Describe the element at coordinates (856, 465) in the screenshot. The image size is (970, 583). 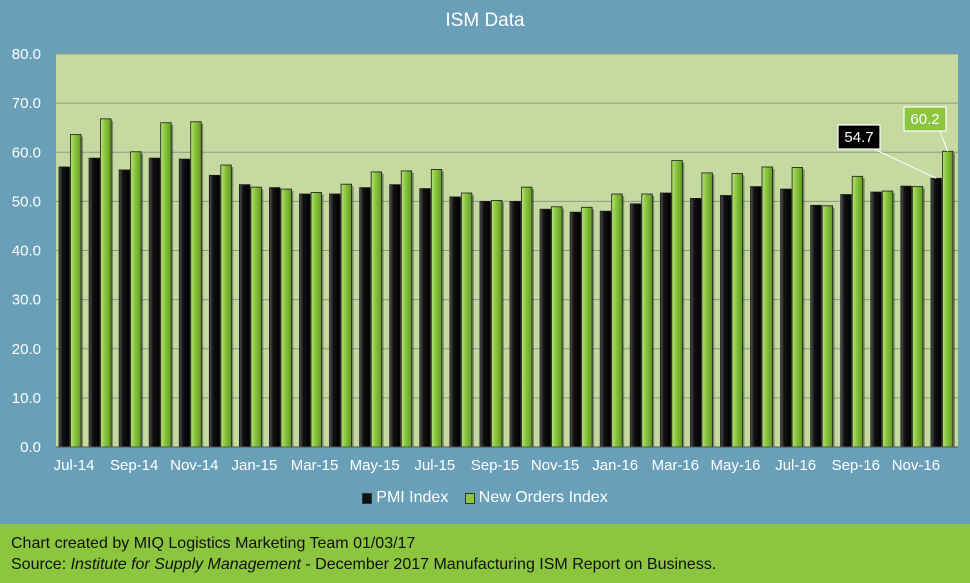
I see `x-tick-label: Sep-16` at that location.